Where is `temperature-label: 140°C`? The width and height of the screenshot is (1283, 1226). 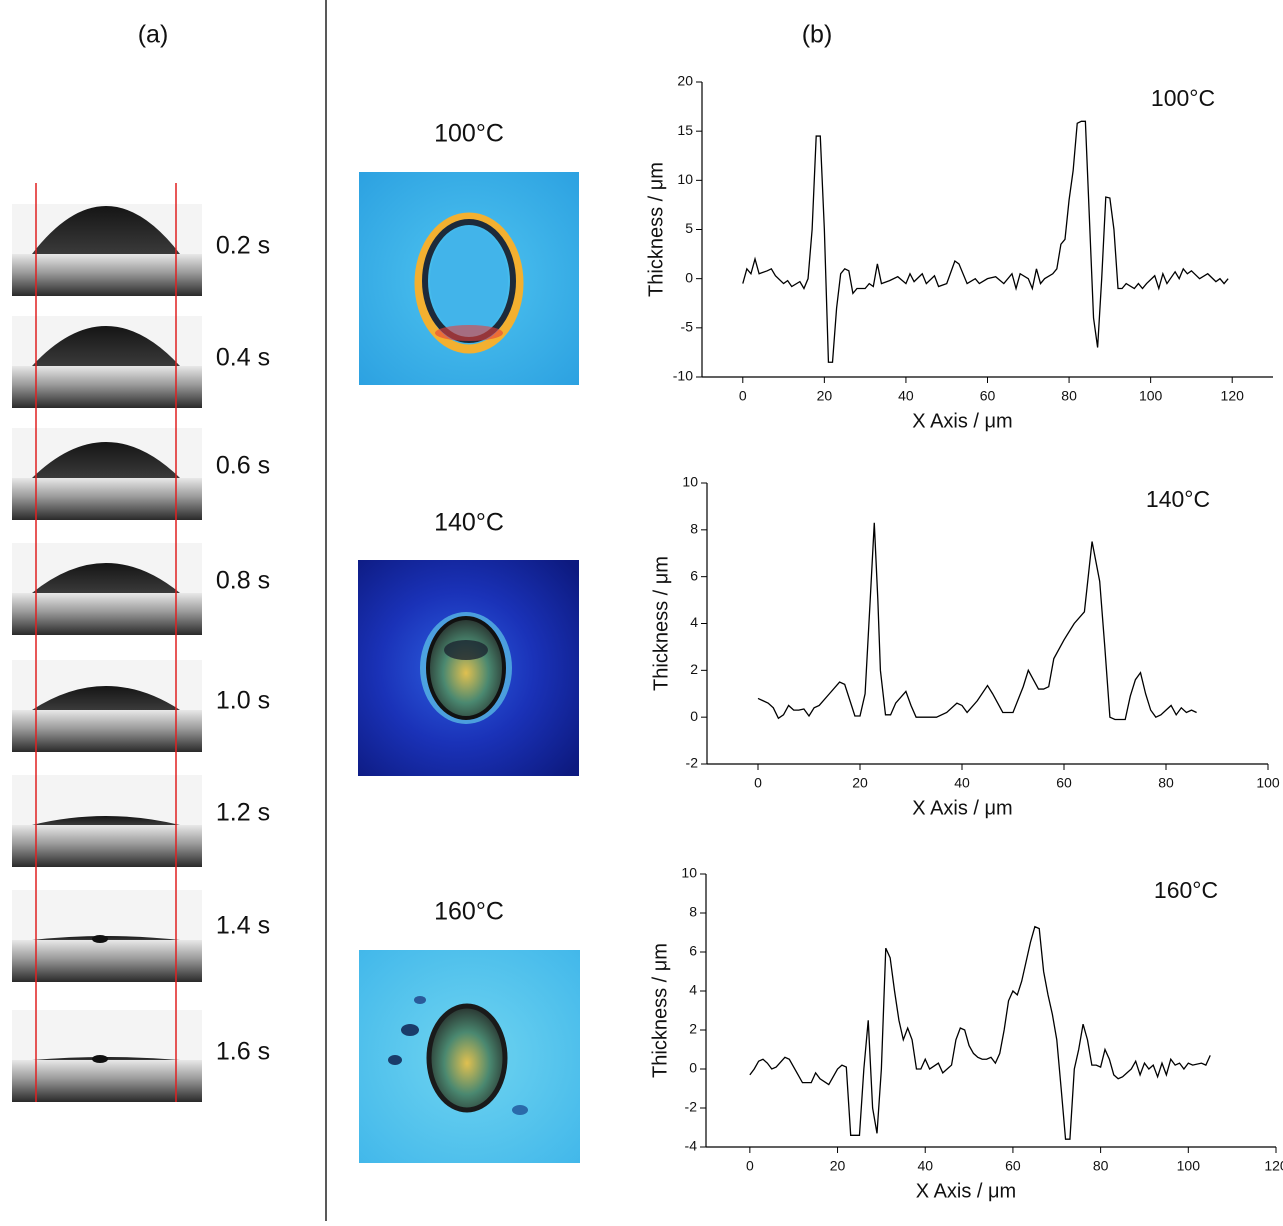
temperature-label: 140°C is located at coordinates (469, 523).